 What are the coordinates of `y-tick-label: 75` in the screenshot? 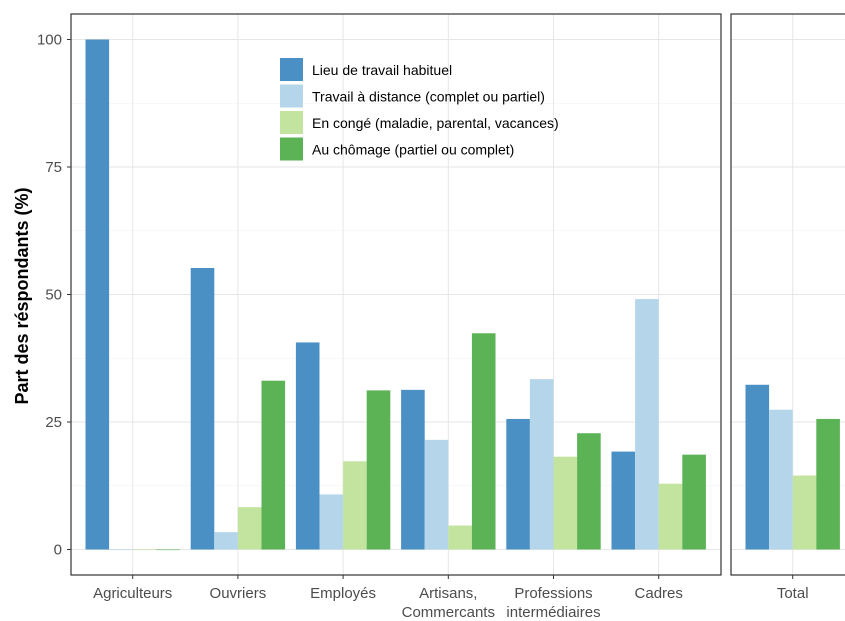 It's located at (53, 167).